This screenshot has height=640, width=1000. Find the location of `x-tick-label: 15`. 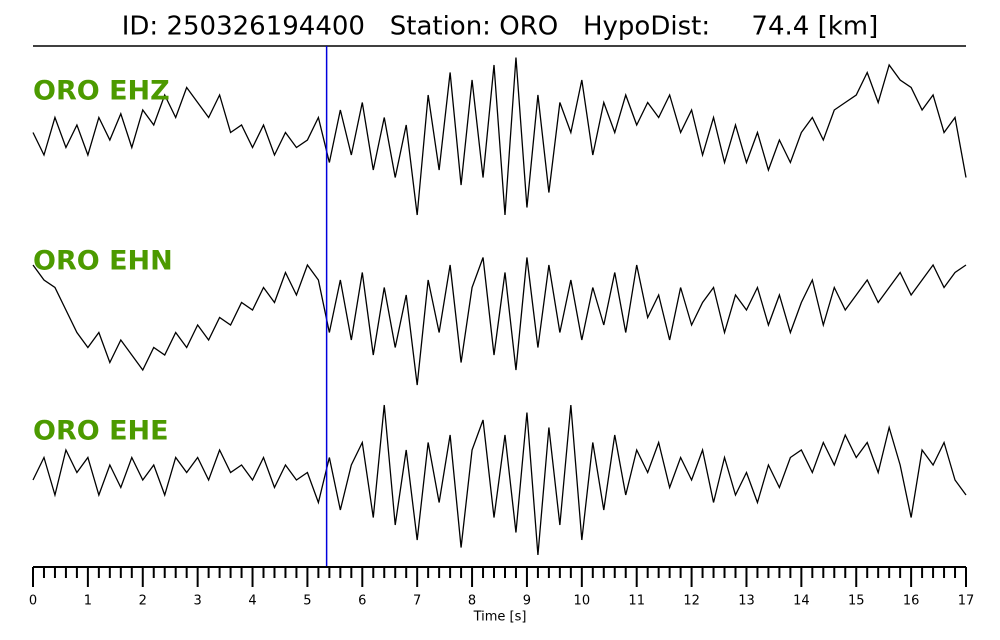

x-tick-label: 15 is located at coordinates (856, 601).